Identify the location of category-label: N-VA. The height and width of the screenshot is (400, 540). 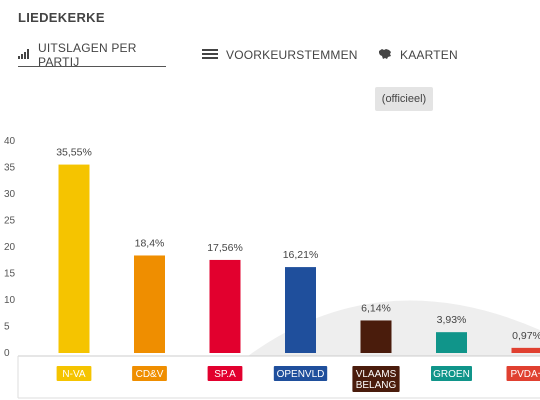
(73, 374).